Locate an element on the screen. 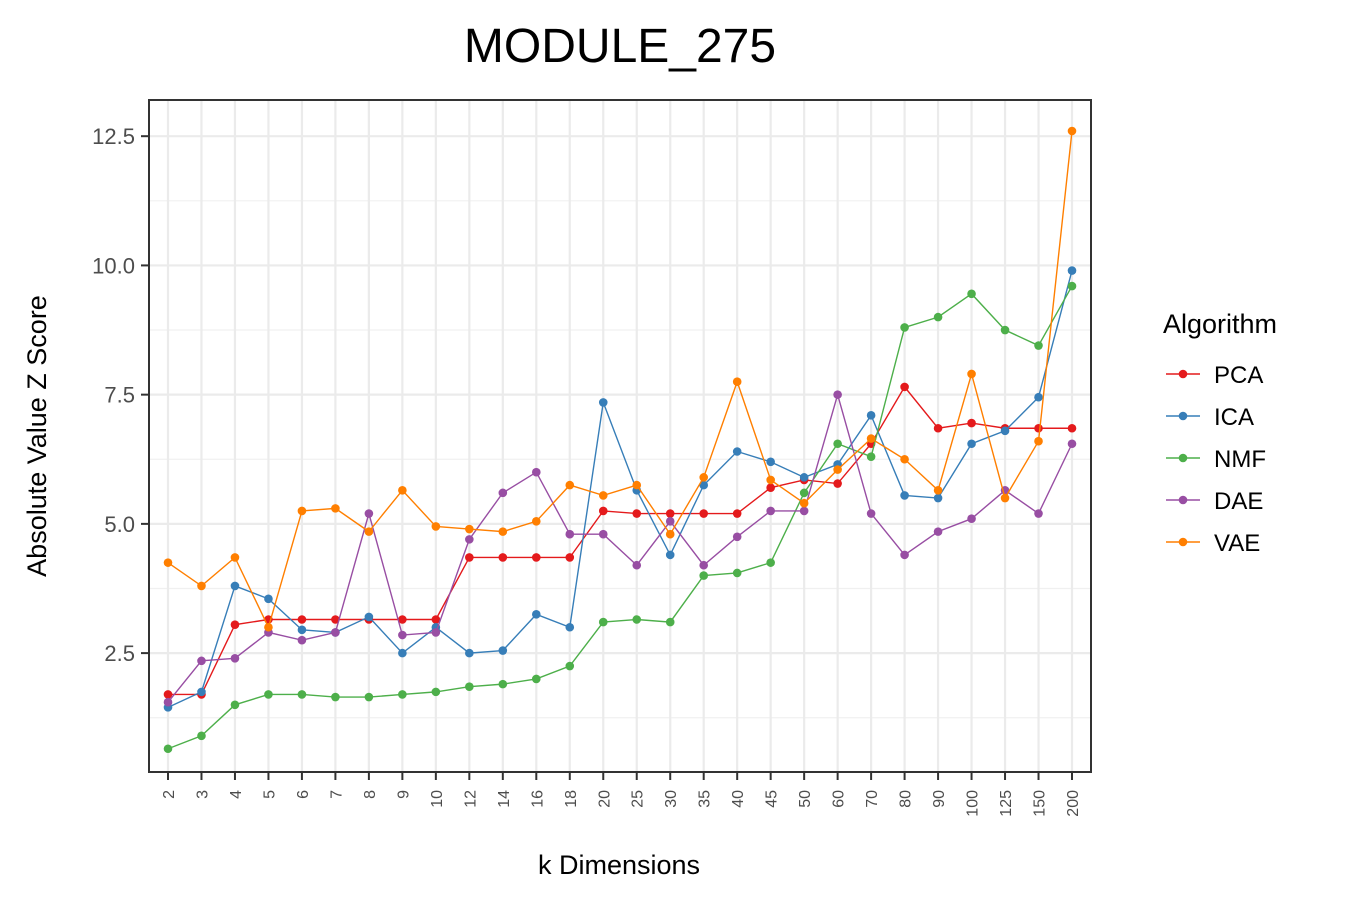 This screenshot has width=1350, height=900. x-tick-label: 12 is located at coordinates (470, 799).